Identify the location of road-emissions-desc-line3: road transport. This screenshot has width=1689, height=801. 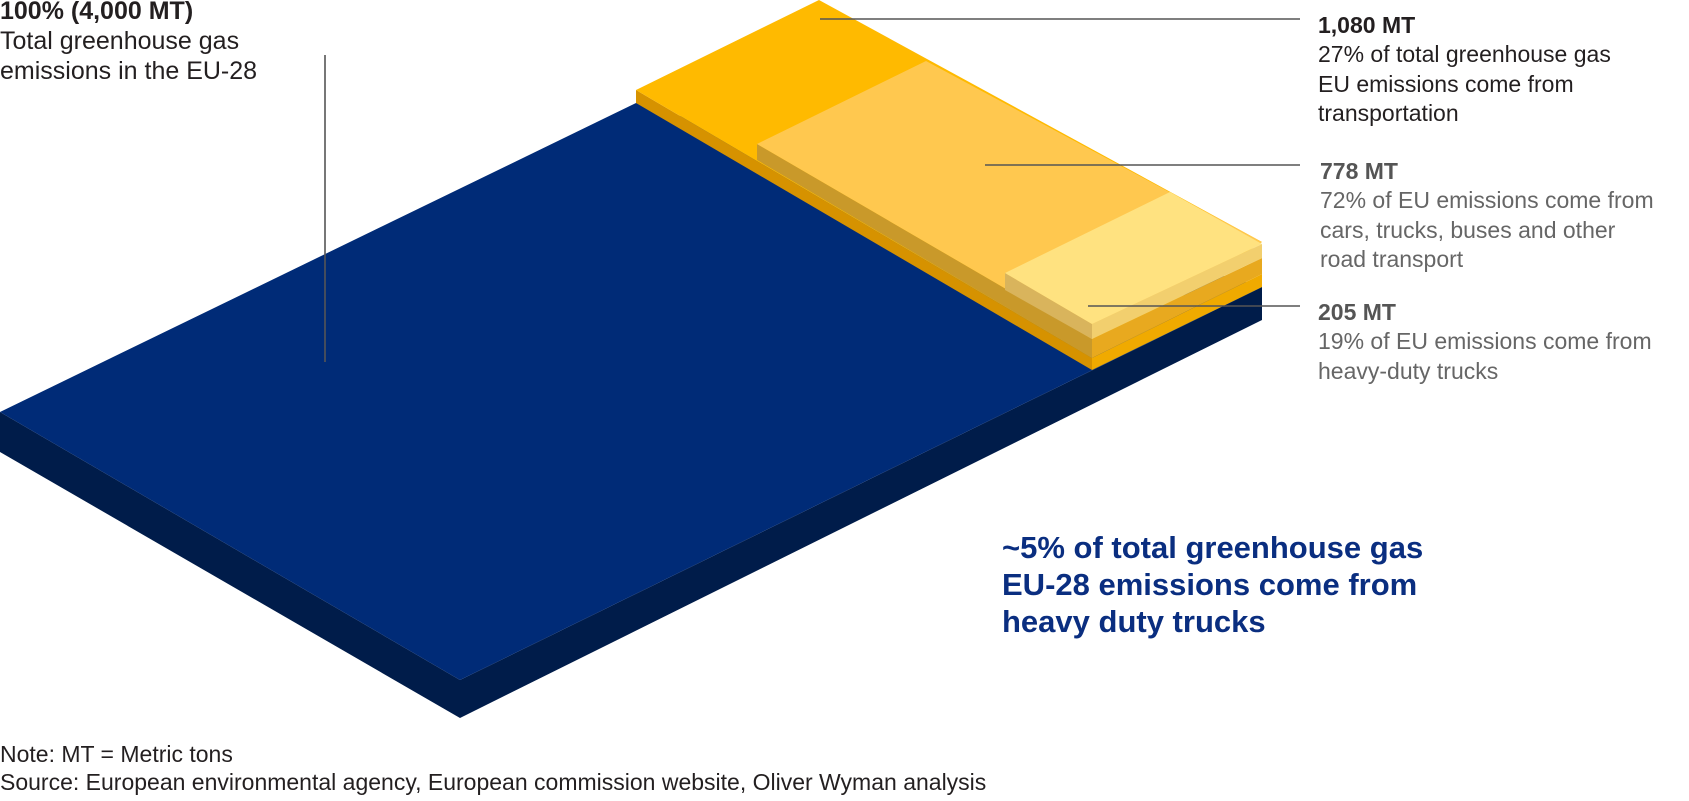
(1392, 259).